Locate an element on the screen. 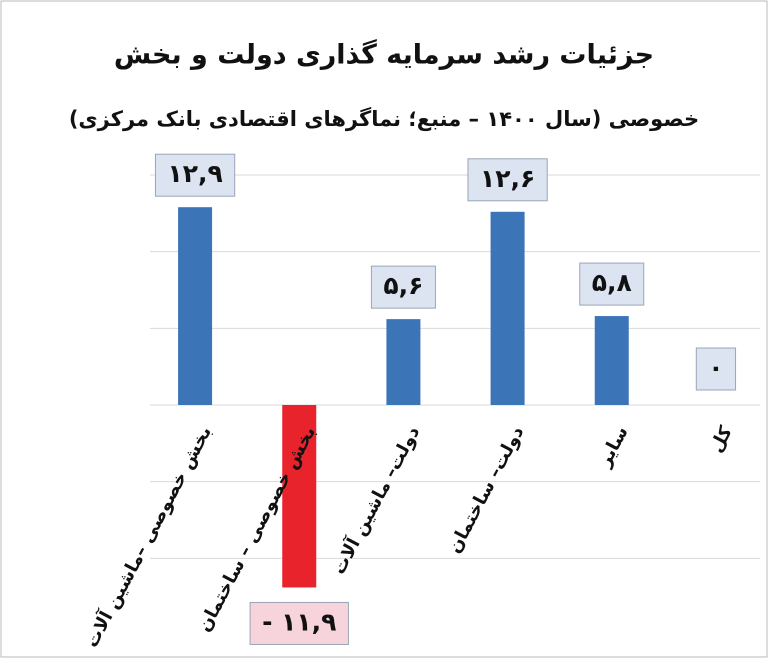  value-label: ۰ is located at coordinates (715, 367).